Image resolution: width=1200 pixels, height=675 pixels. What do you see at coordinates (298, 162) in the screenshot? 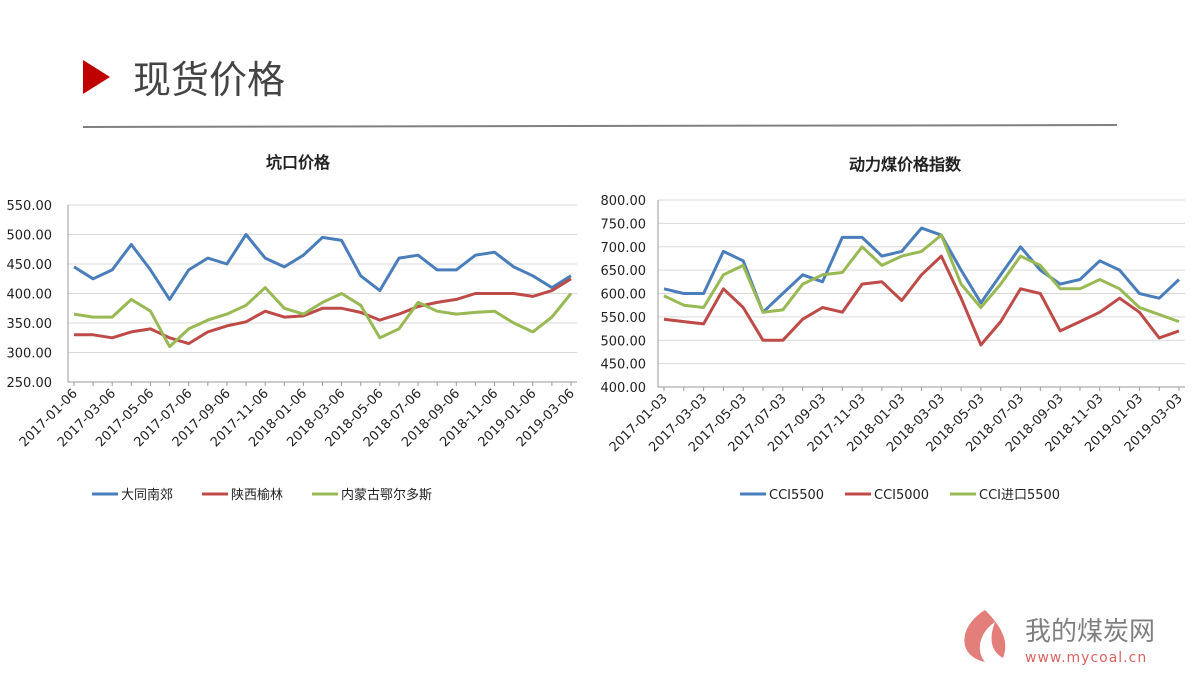
I see `chart-title: 坑口价格` at bounding box center [298, 162].